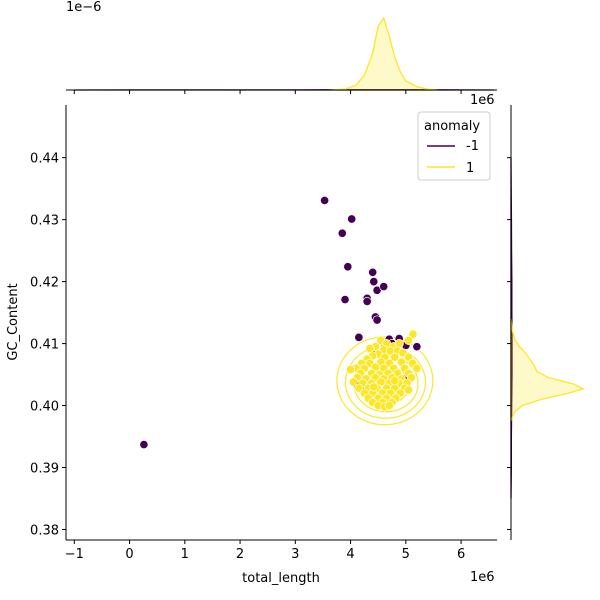 This screenshot has height=600, width=600. I want to click on right-marginal-offset-label: 1e6, so click(482, 100).